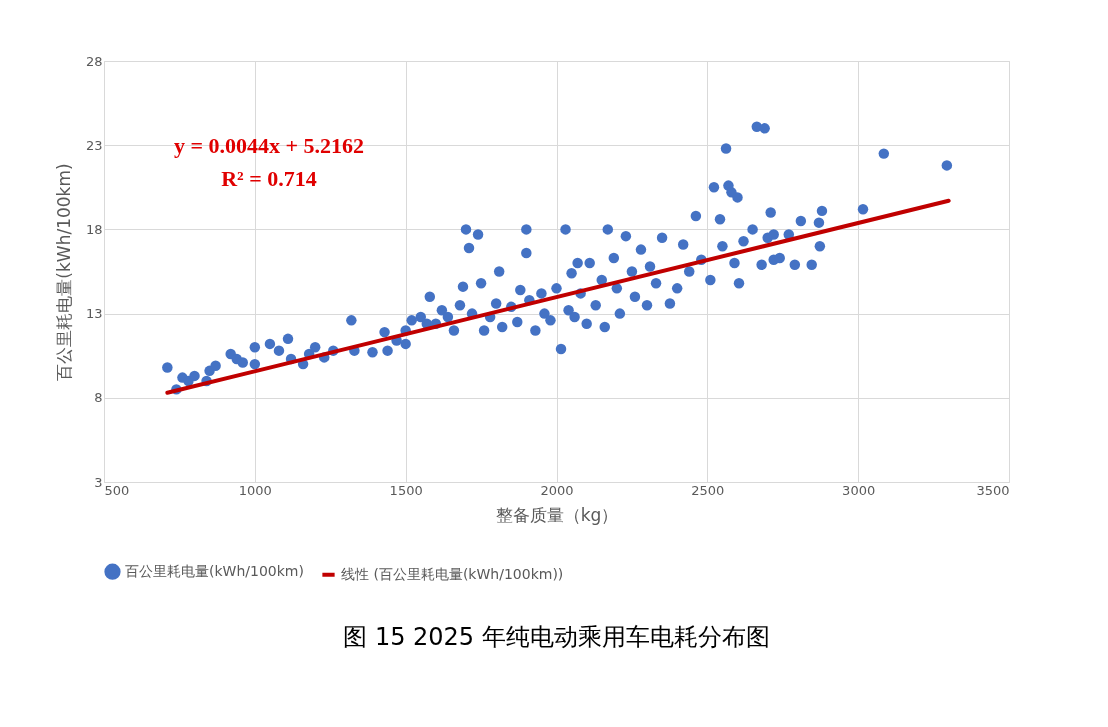  What do you see at coordinates (556, 637) in the screenshot?
I see `text: 图 15 2025 年纯电动乘用车电耗分布图` at bounding box center [556, 637].